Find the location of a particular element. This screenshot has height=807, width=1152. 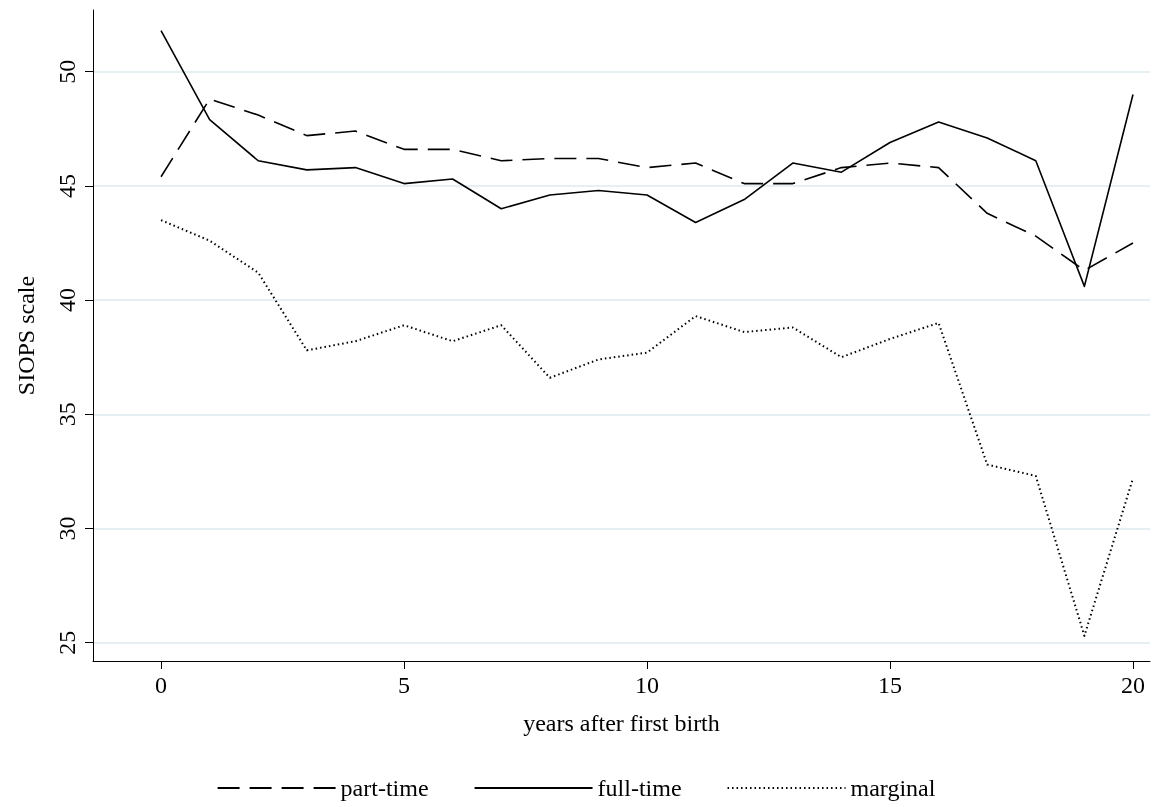

legend-label: marginal is located at coordinates (893, 788).